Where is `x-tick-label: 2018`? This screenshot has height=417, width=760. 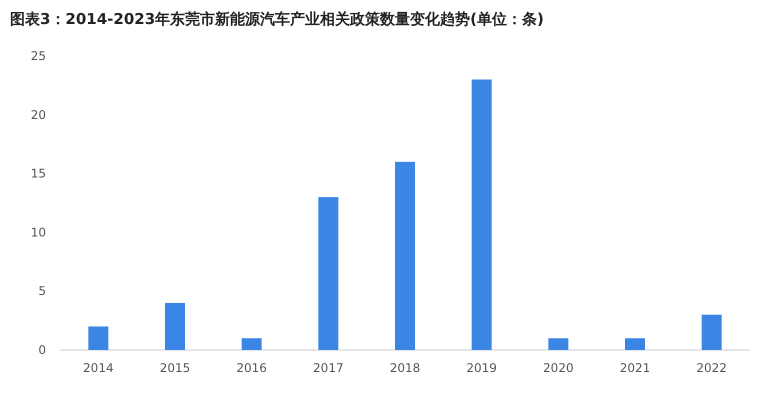 x-tick-label: 2018 is located at coordinates (405, 368).